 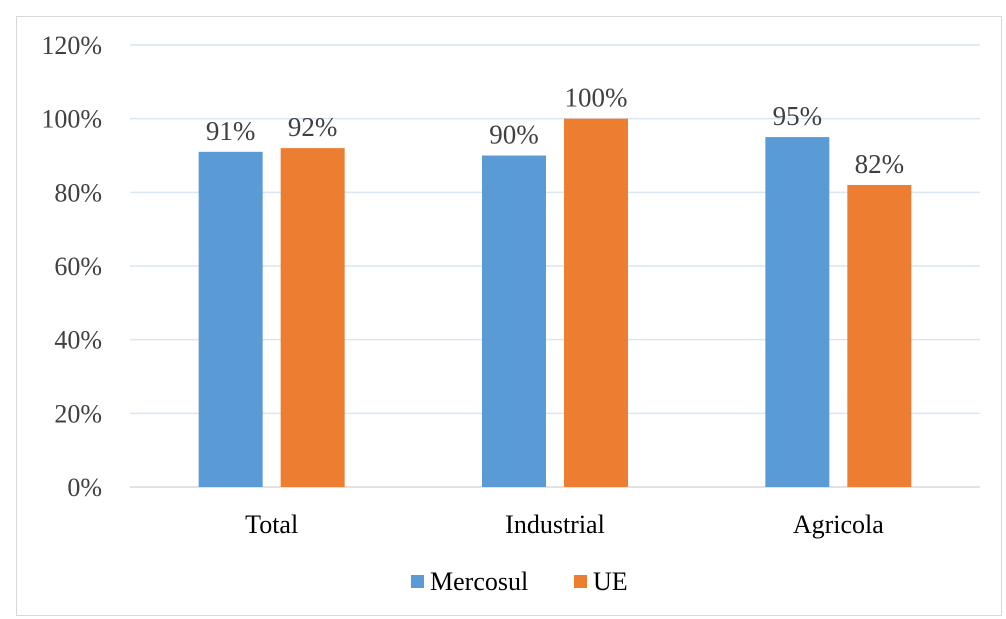 What do you see at coordinates (78, 413) in the screenshot?
I see `y-tick-label: 20%` at bounding box center [78, 413].